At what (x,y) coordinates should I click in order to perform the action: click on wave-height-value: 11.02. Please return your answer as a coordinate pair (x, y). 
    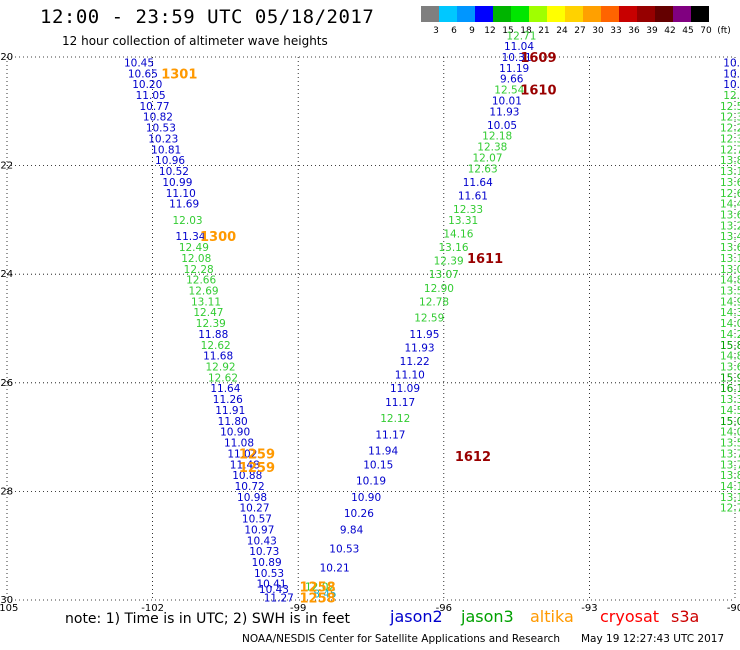
    Looking at the image, I should click on (242, 454).